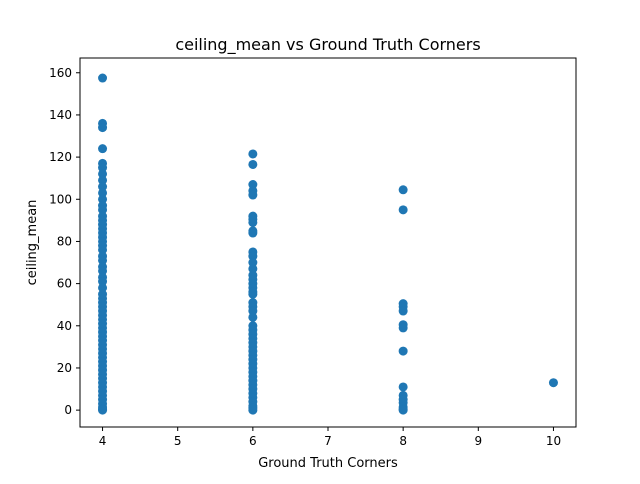  Describe the element at coordinates (327, 45) in the screenshot. I see `chart-title: ceiling_mean vs Ground Truth Corners` at that location.